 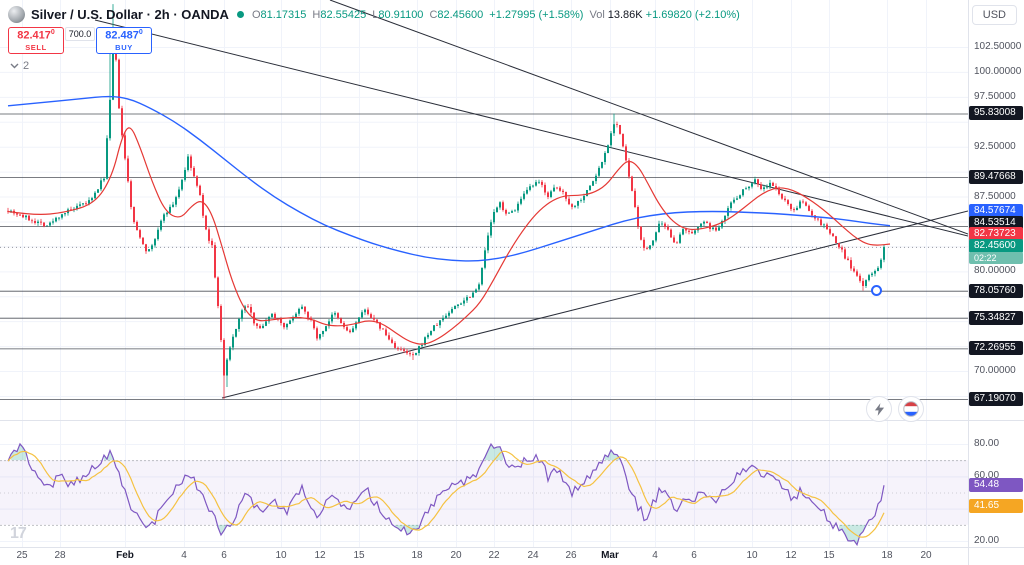 I want to click on price-axis-badge: 78.05760, so click(x=996, y=291).